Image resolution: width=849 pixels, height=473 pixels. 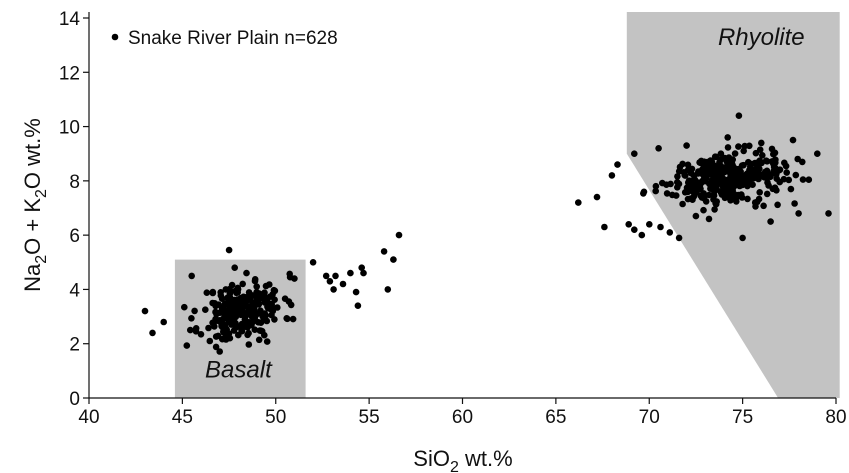 I want to click on x-axis-title: SiO2 wt.%, so click(x=462, y=459).